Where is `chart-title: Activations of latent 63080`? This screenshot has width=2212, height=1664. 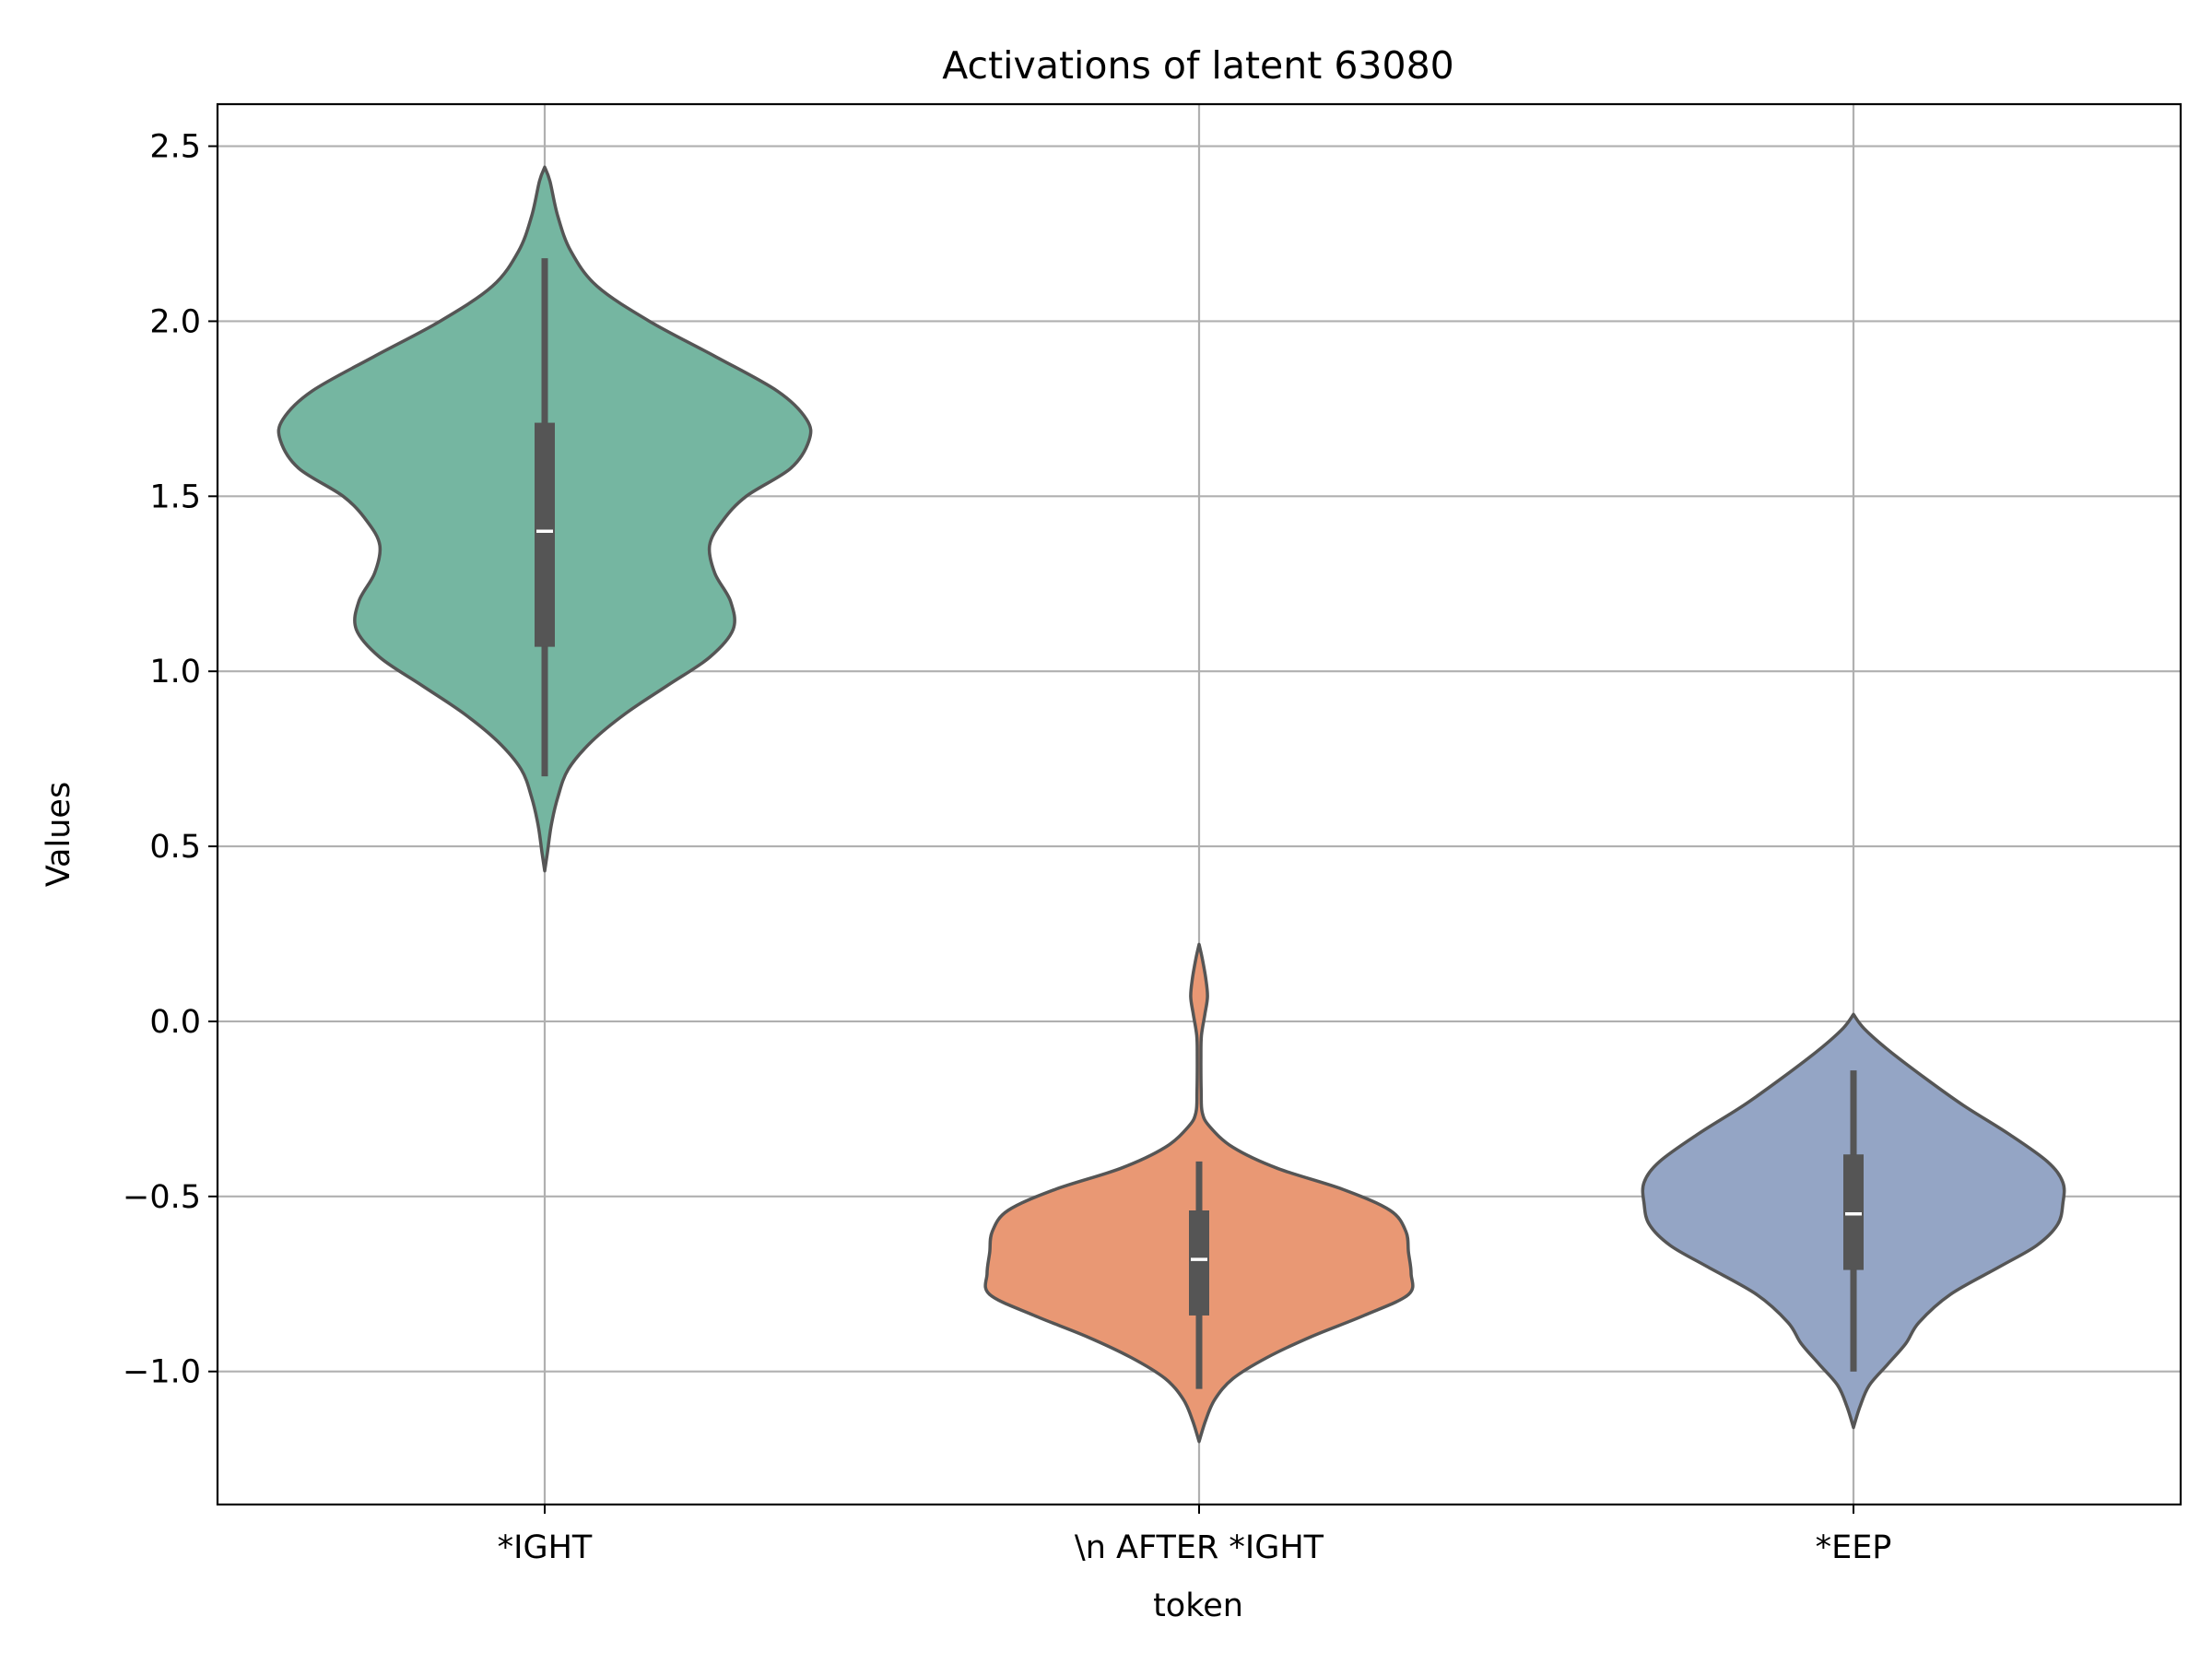
chart-title: Activations of latent 63080 is located at coordinates (1198, 65).